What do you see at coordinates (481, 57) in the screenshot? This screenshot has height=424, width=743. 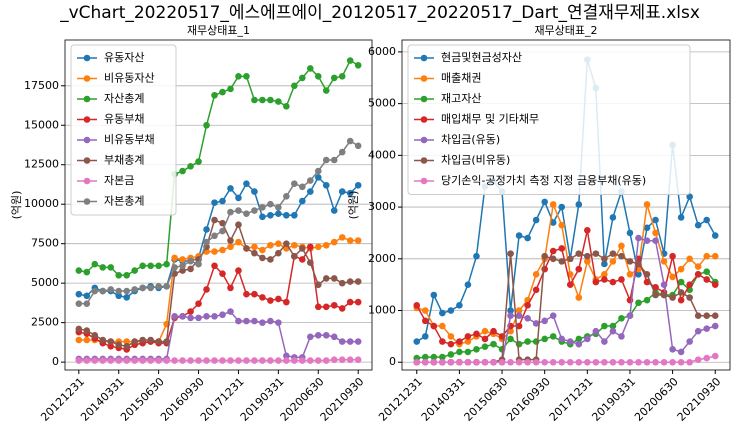 I see `legend-label: 현금및현금성자산` at bounding box center [481, 57].